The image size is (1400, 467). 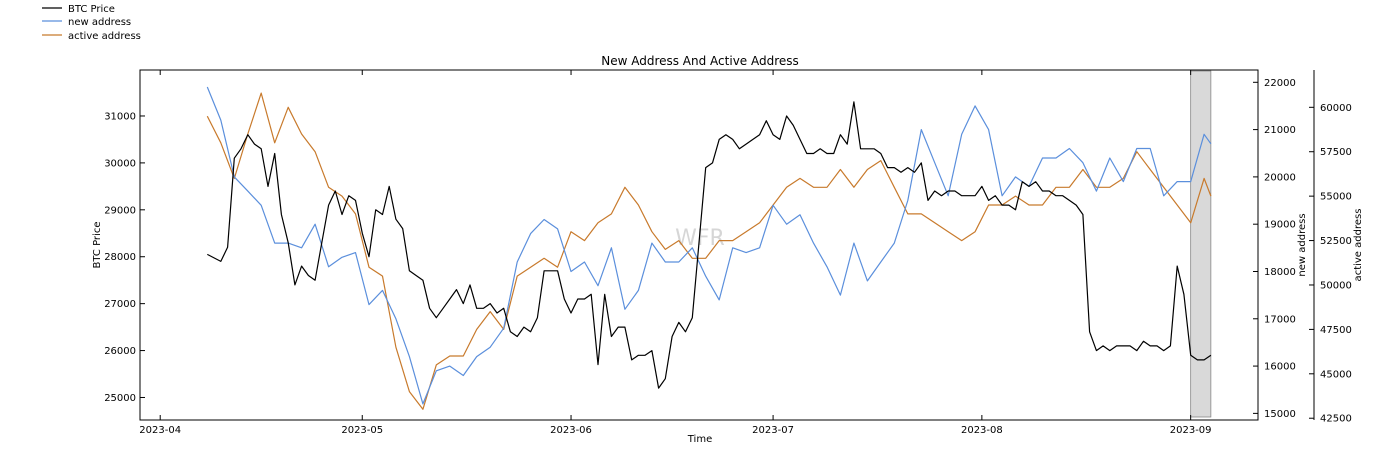 I want to click on right-y-axis-2-tick-label-3: 50000, so click(x=1336, y=285).